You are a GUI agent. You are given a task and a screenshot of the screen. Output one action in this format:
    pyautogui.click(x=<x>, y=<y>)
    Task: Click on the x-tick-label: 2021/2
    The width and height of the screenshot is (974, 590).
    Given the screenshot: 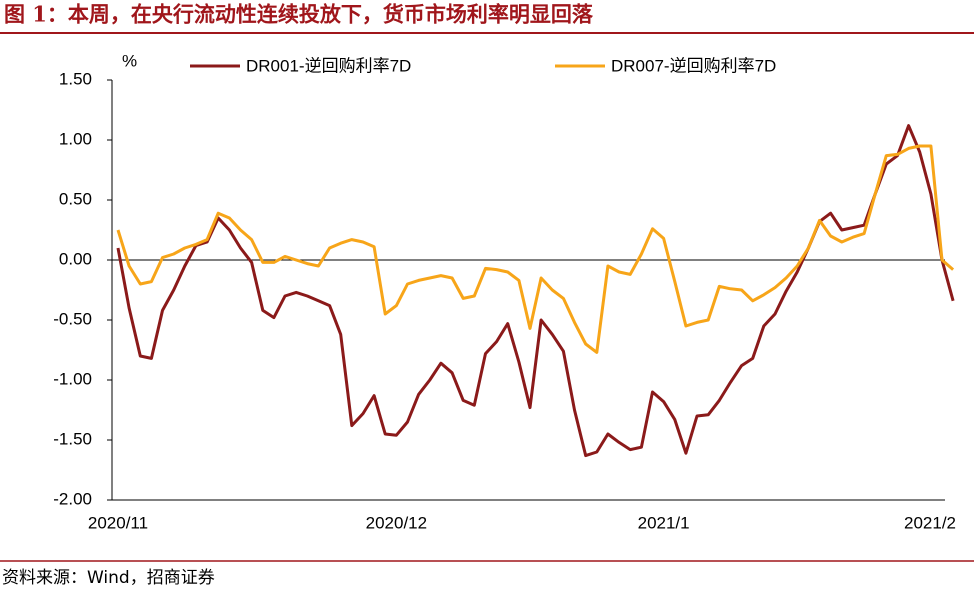 What is the action you would take?
    pyautogui.click(x=930, y=522)
    